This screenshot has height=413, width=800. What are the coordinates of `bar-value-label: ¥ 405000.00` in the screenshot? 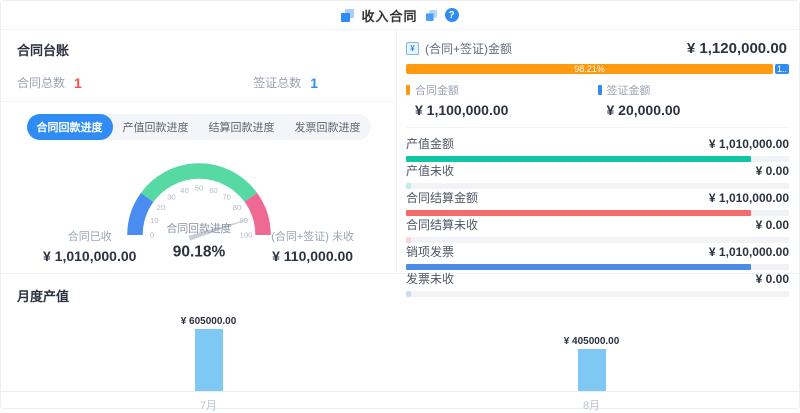 It's located at (591, 341).